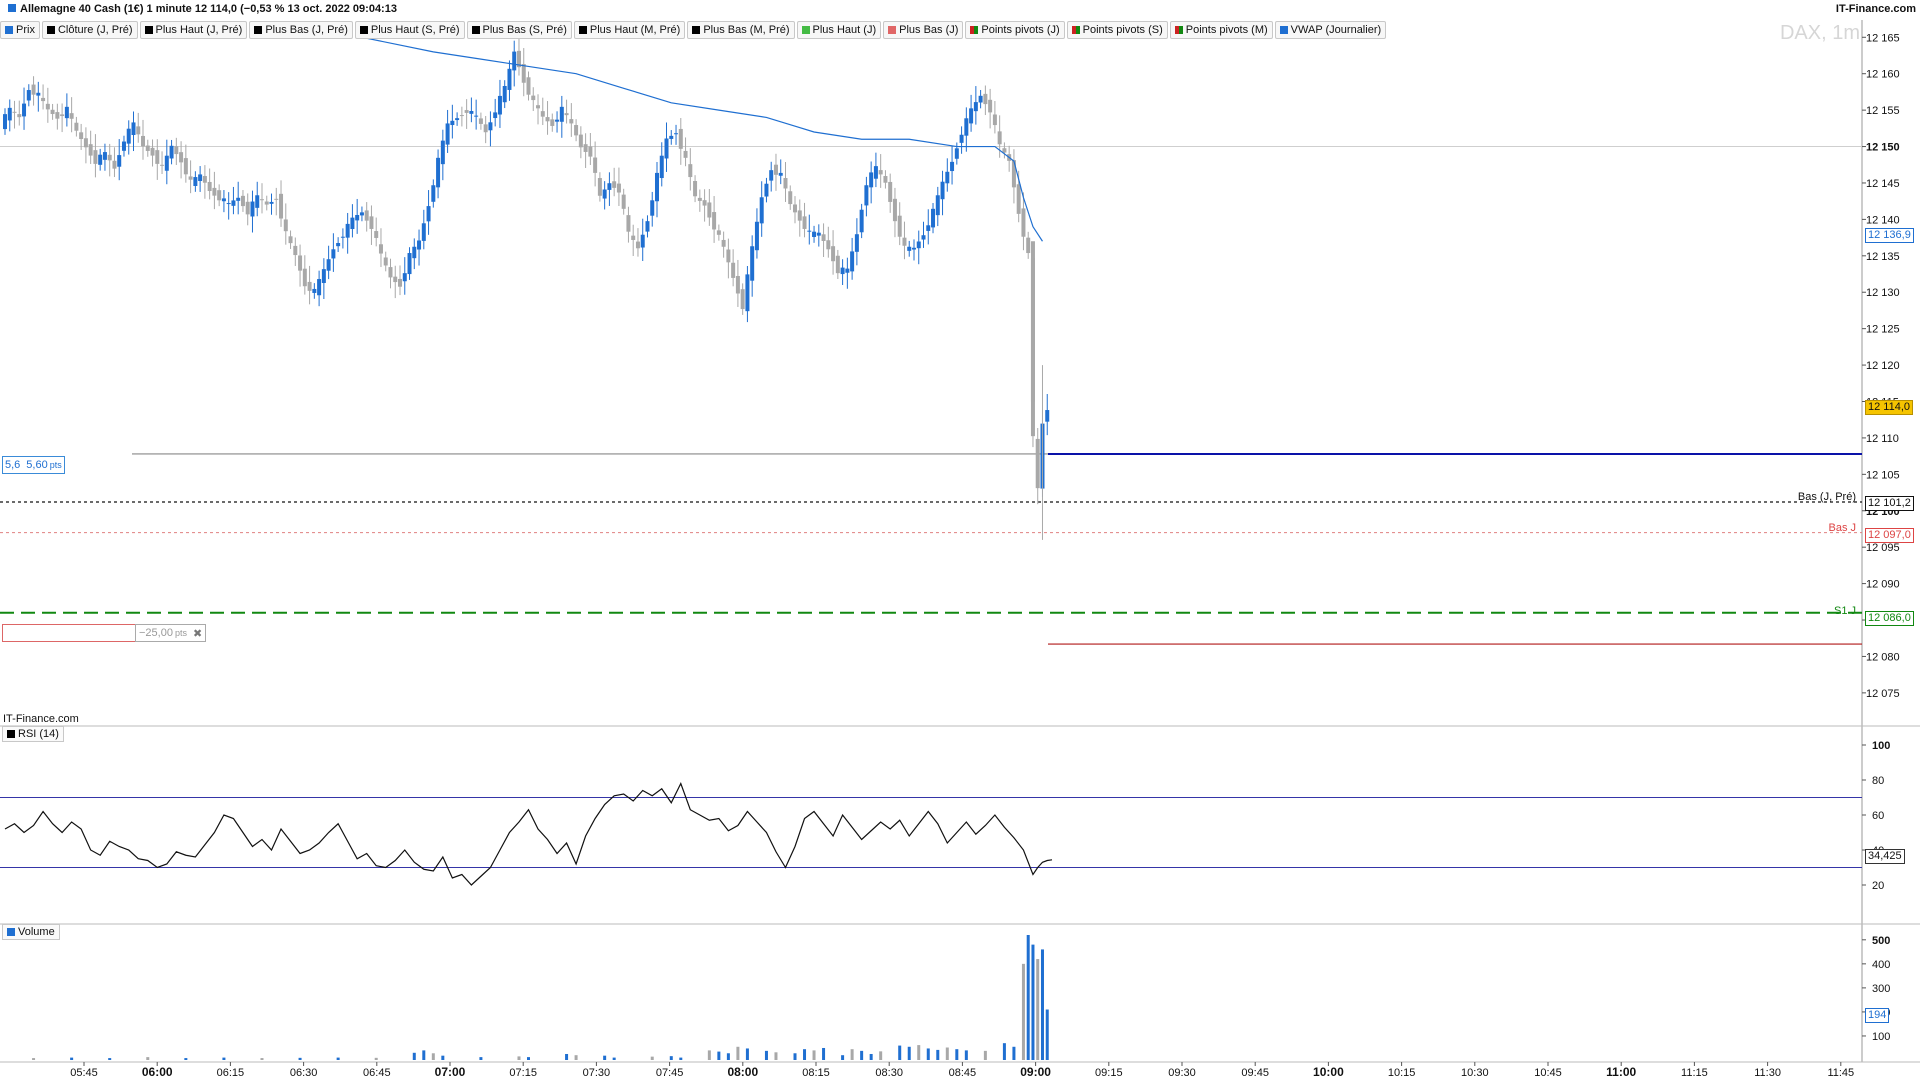 The width and height of the screenshot is (1920, 1080). Describe the element at coordinates (377, 1073) in the screenshot. I see `time-tick-label: 06:45` at that location.